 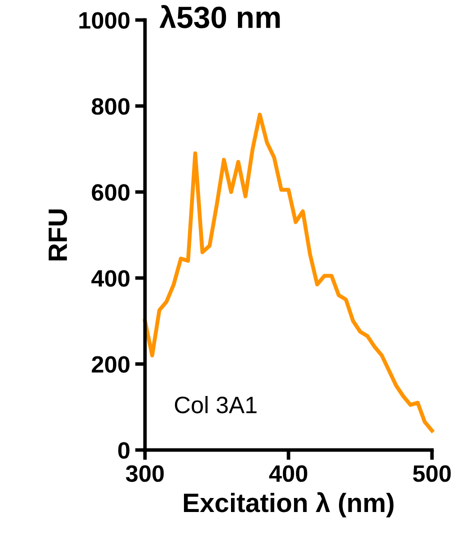 I want to click on y-axis-title: RFU, so click(x=58, y=234).